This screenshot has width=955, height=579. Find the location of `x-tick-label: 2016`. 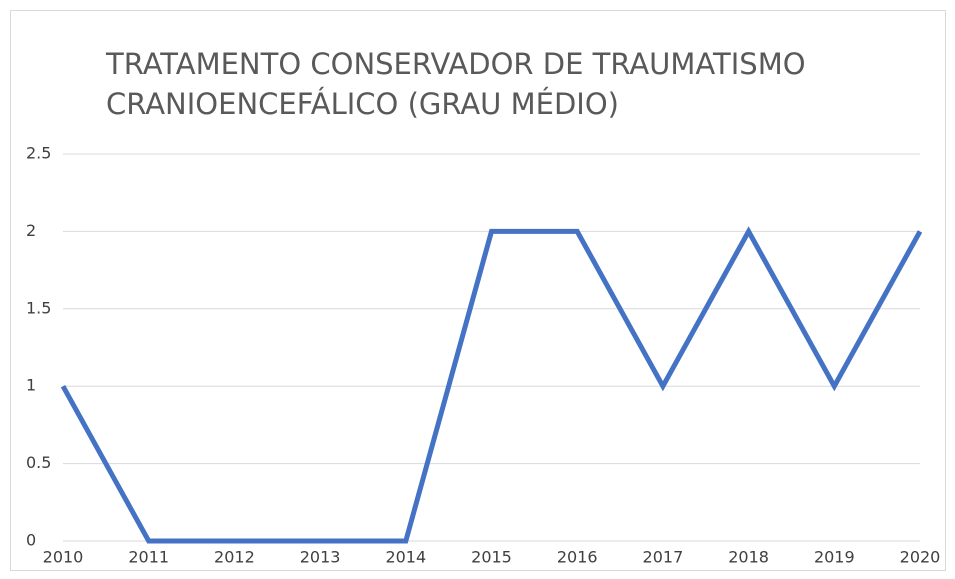

x-tick-label: 2016 is located at coordinates (577, 557).